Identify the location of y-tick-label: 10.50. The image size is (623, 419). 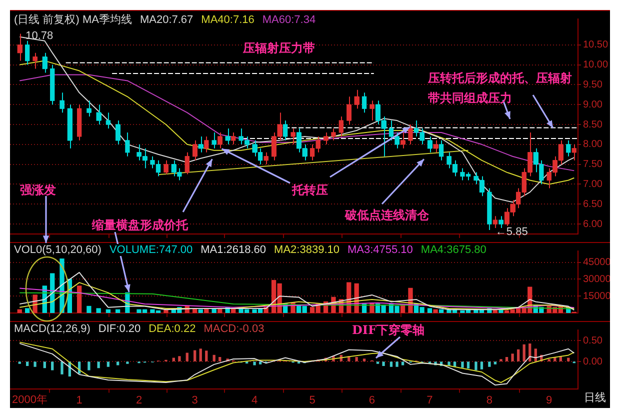
(595, 45).